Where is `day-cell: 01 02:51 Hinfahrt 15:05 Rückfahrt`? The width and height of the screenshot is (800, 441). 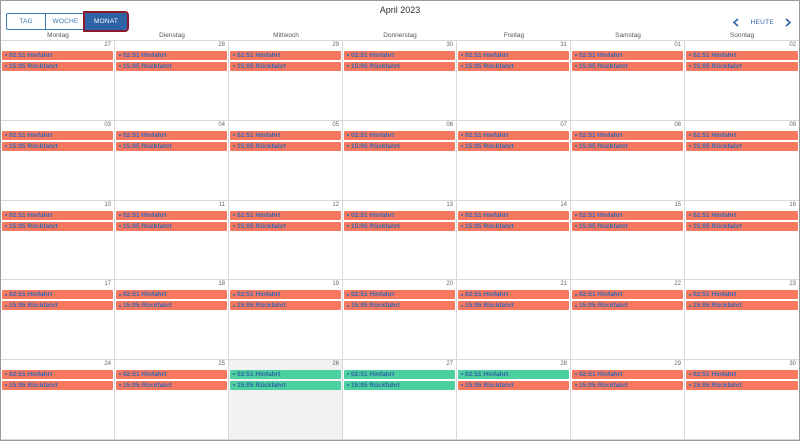
day-cell: 01 02:51 Hinfahrt 15:05 Rückfahrt is located at coordinates (628, 81).